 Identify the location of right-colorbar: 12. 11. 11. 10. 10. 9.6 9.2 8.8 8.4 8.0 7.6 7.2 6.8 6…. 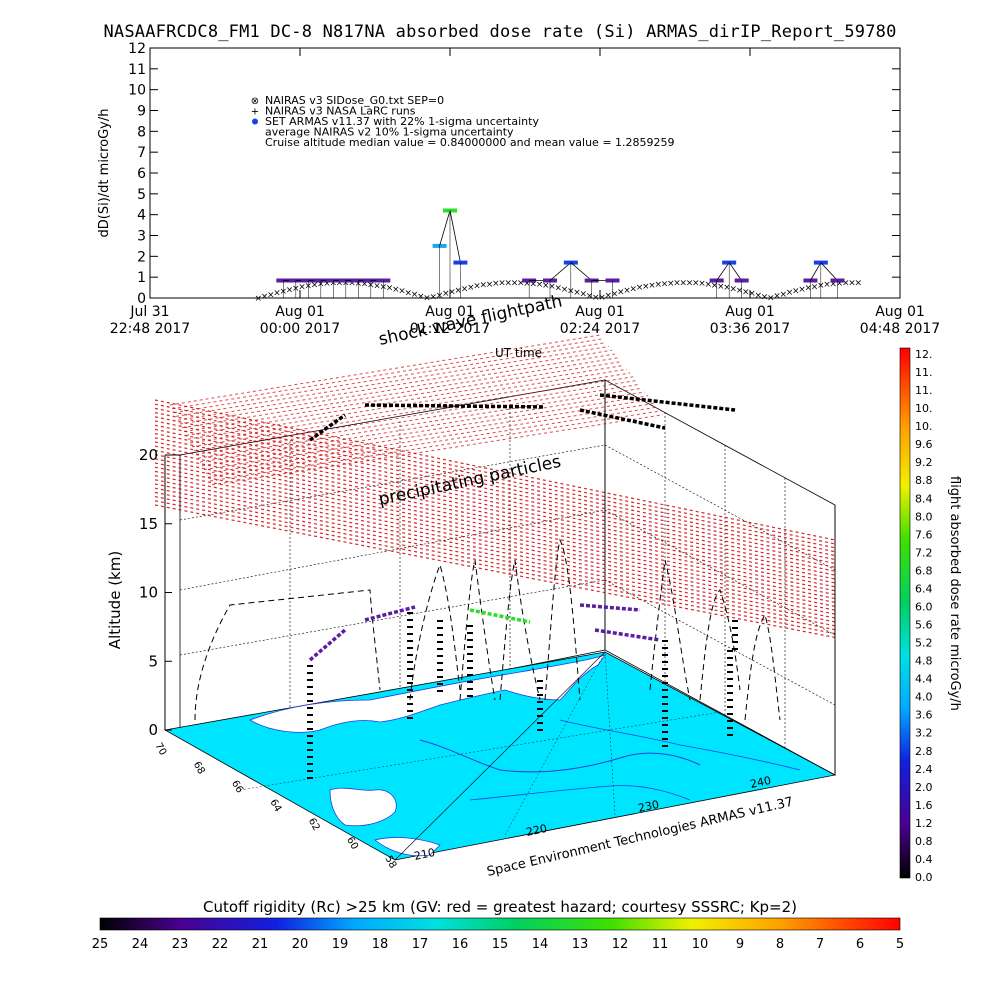
(930, 615).